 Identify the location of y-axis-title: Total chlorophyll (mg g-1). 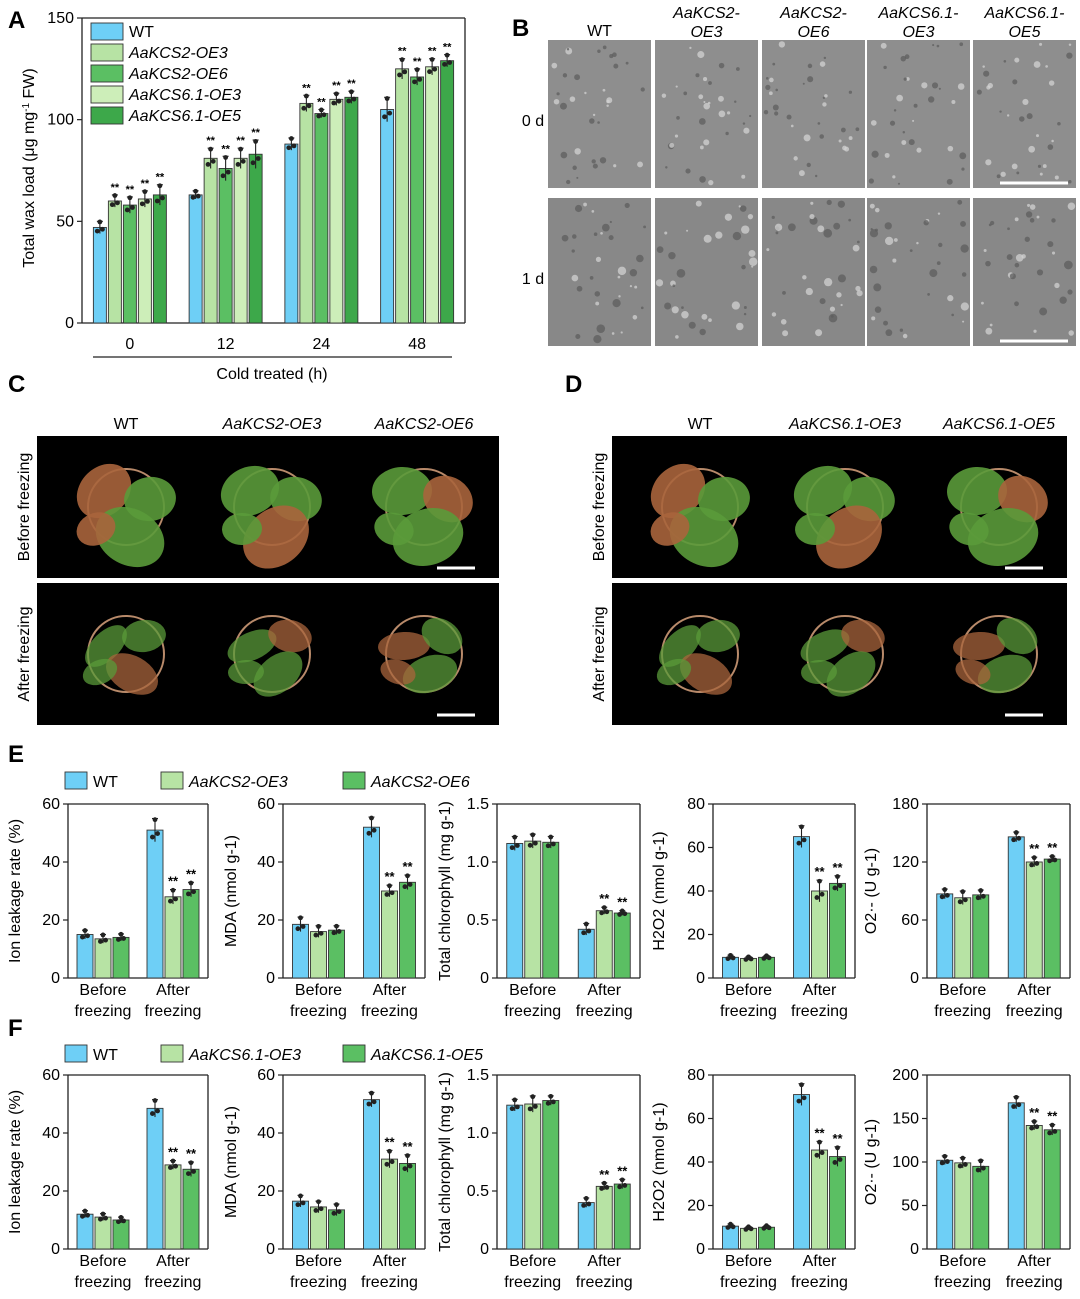
(445, 891).